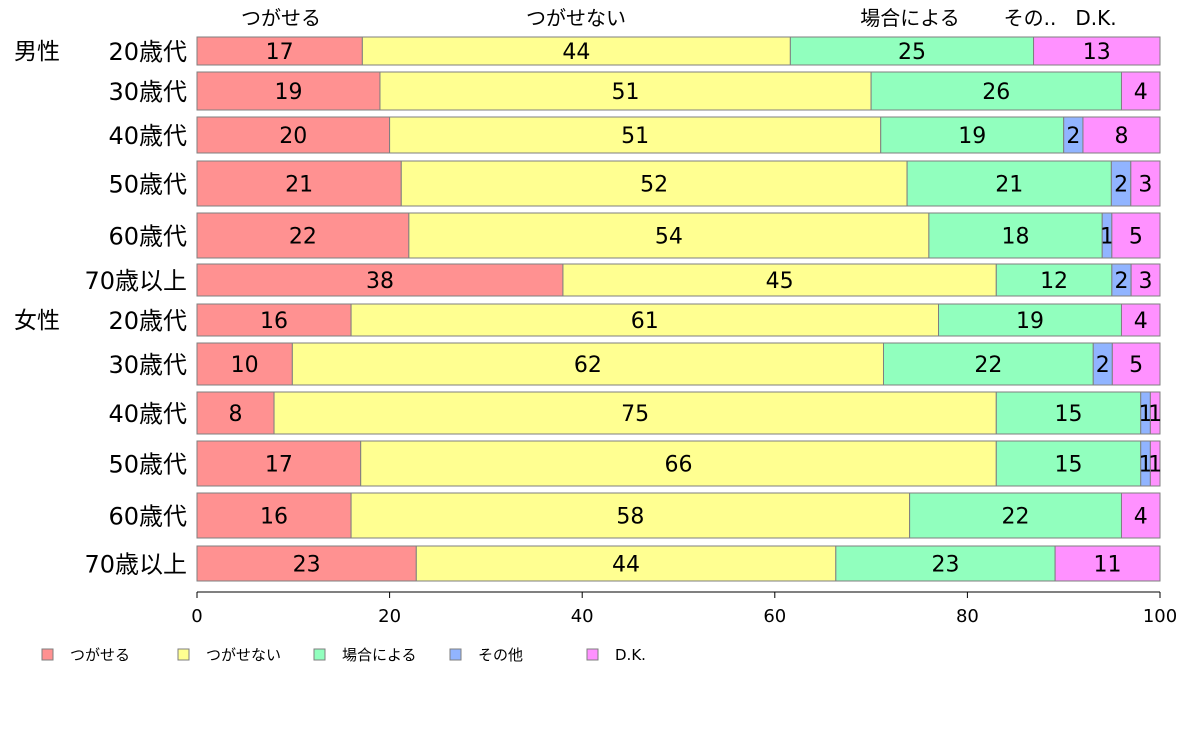 The image size is (1188, 740). I want to click on legend-label: 場合による, so click(379, 655).